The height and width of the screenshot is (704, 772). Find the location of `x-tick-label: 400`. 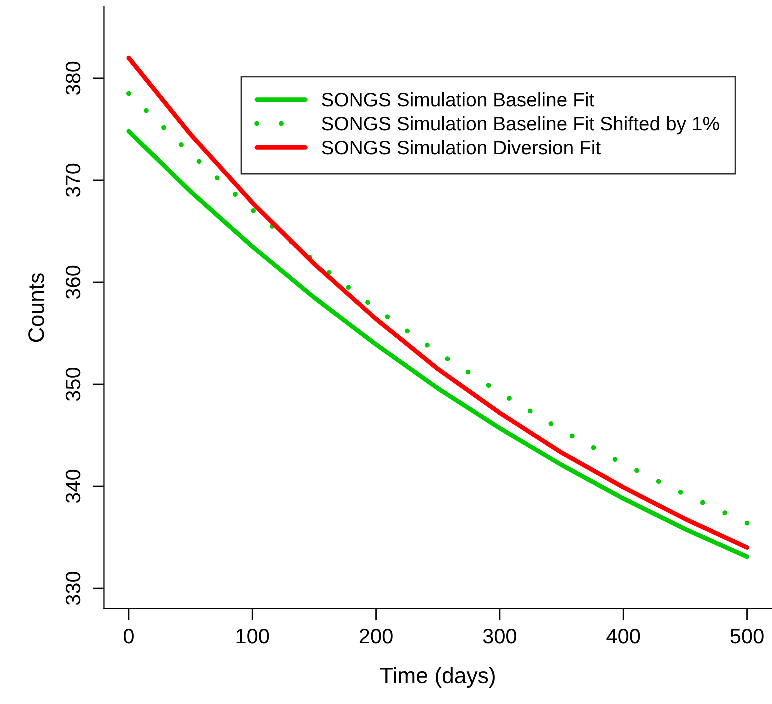

x-tick-label: 400 is located at coordinates (623, 636).